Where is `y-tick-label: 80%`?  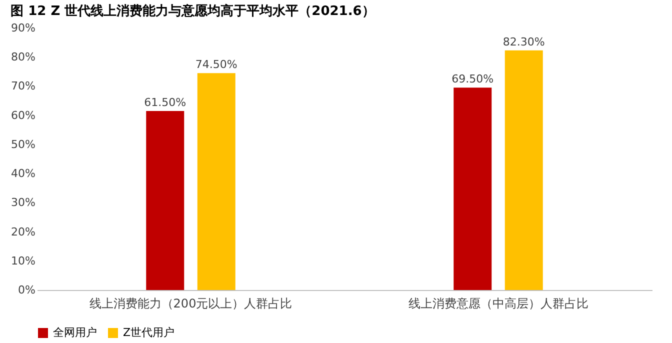 y-tick-label: 80% is located at coordinates (23, 57).